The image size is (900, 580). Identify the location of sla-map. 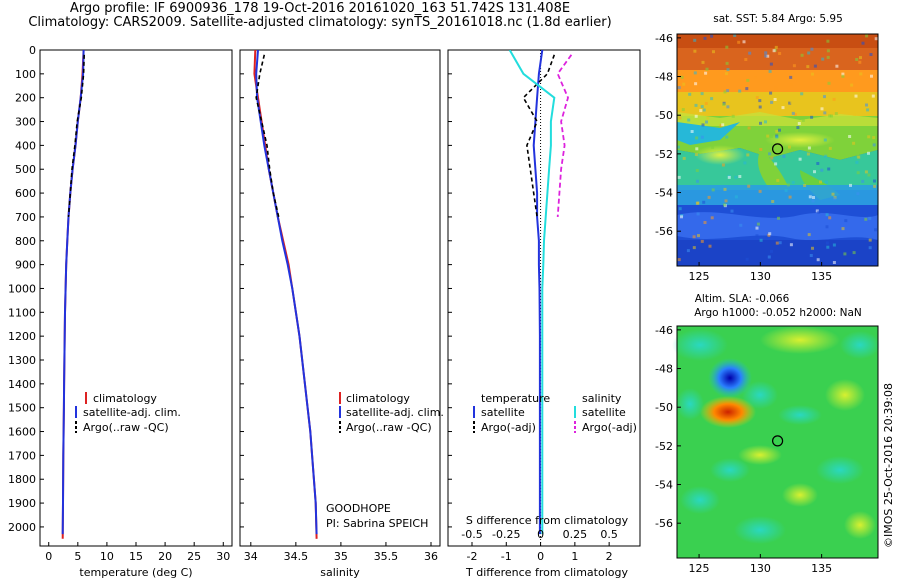
(776, 442).